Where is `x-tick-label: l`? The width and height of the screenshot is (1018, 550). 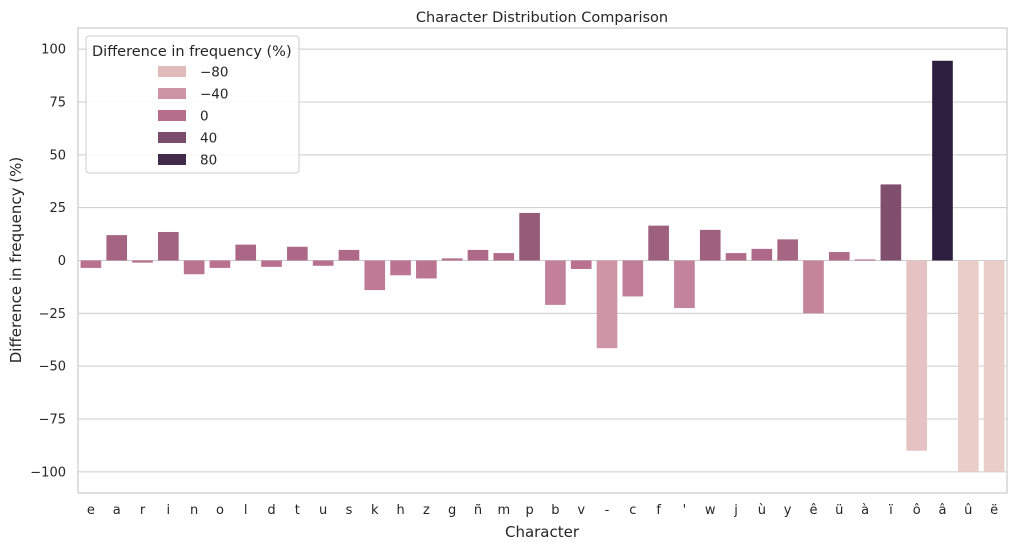
x-tick-label: l is located at coordinates (246, 510).